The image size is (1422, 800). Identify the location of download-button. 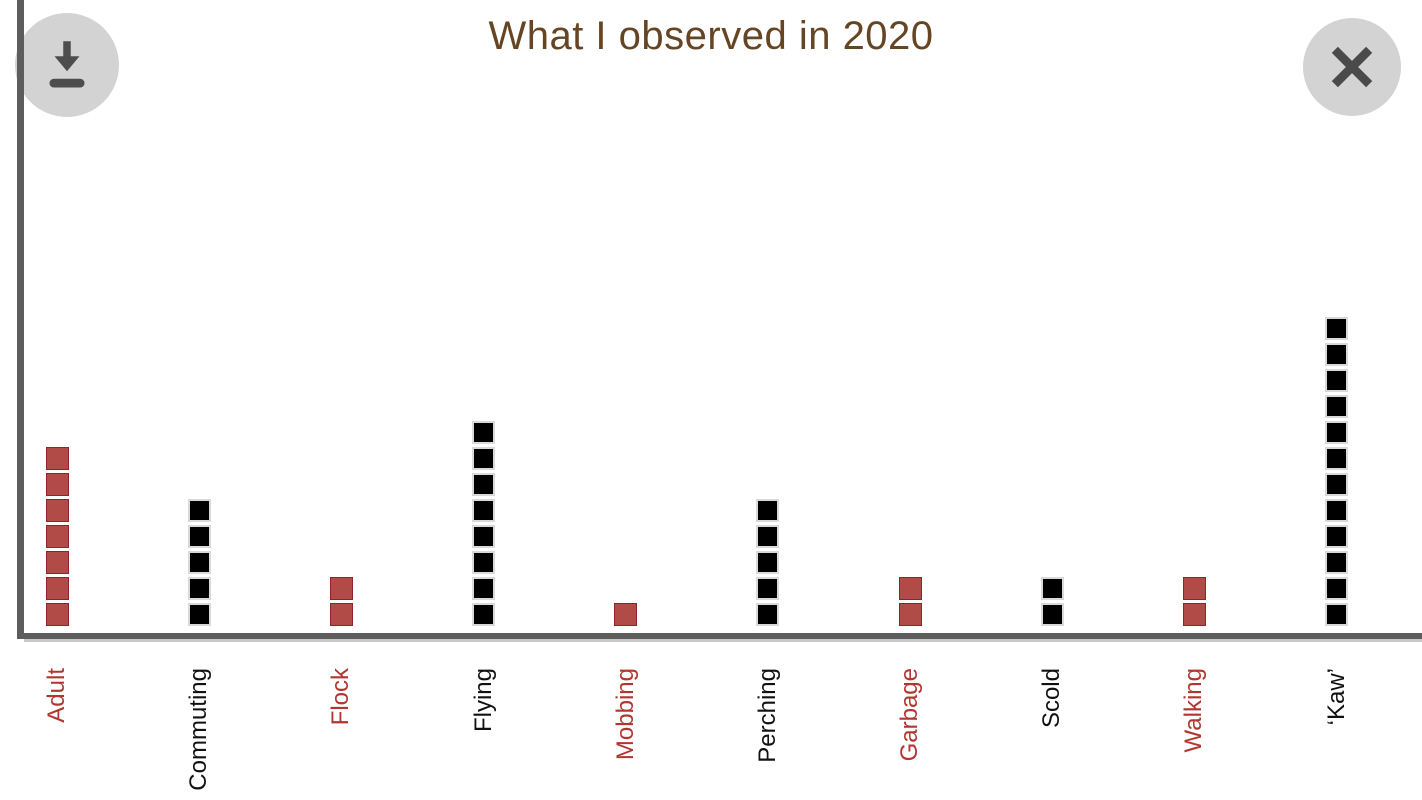
(67, 65).